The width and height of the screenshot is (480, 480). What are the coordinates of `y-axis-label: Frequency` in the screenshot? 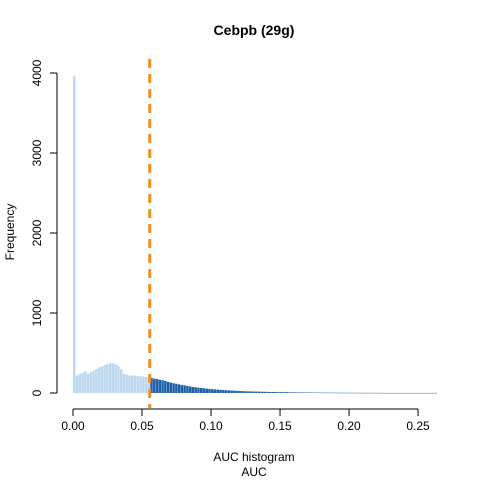 It's located at (10, 232).